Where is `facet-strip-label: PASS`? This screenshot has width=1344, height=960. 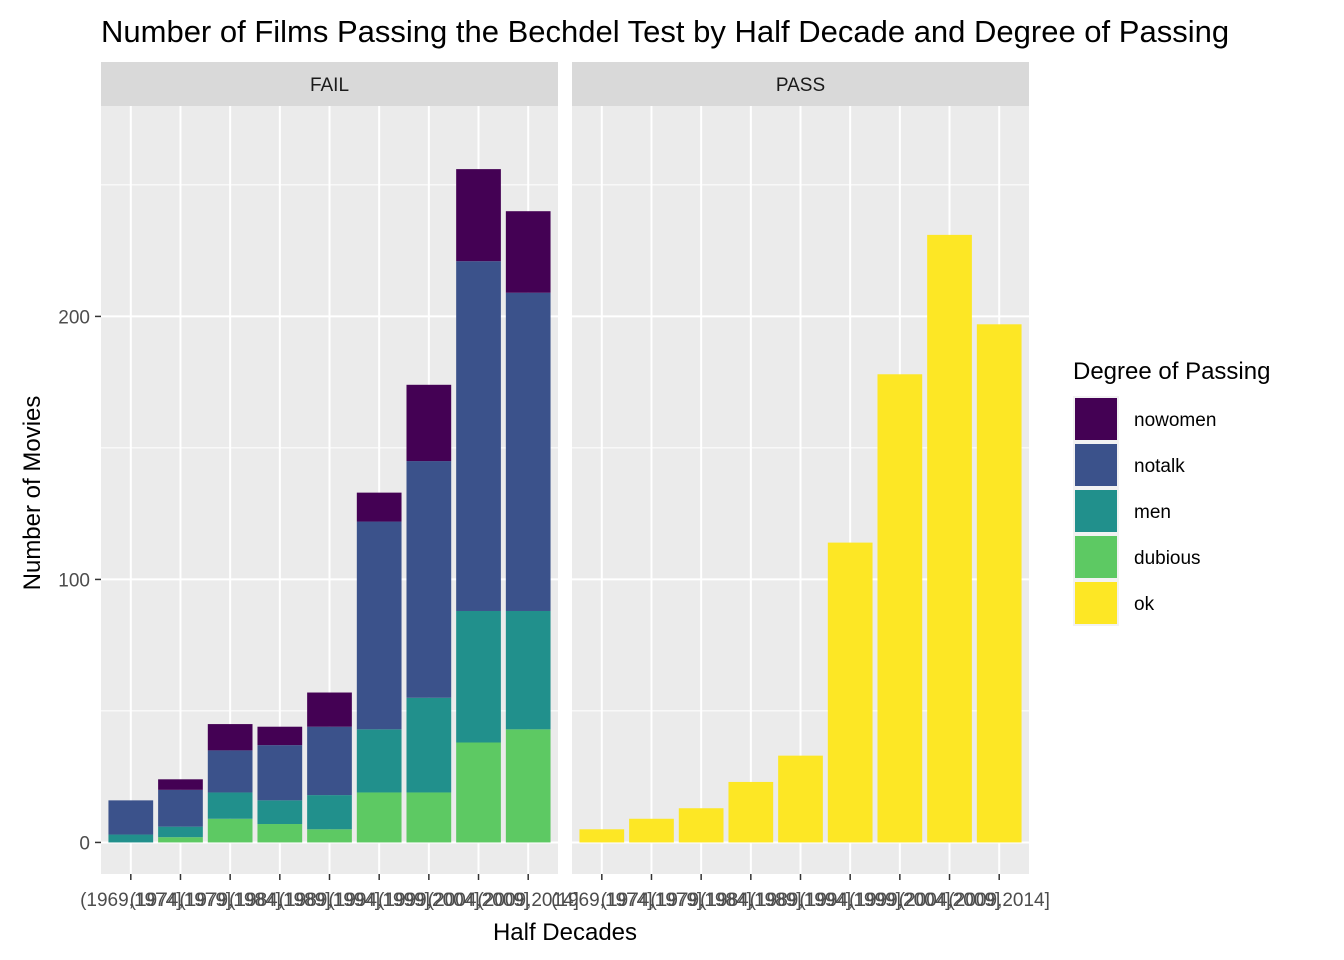
facet-strip-label: PASS is located at coordinates (800, 85).